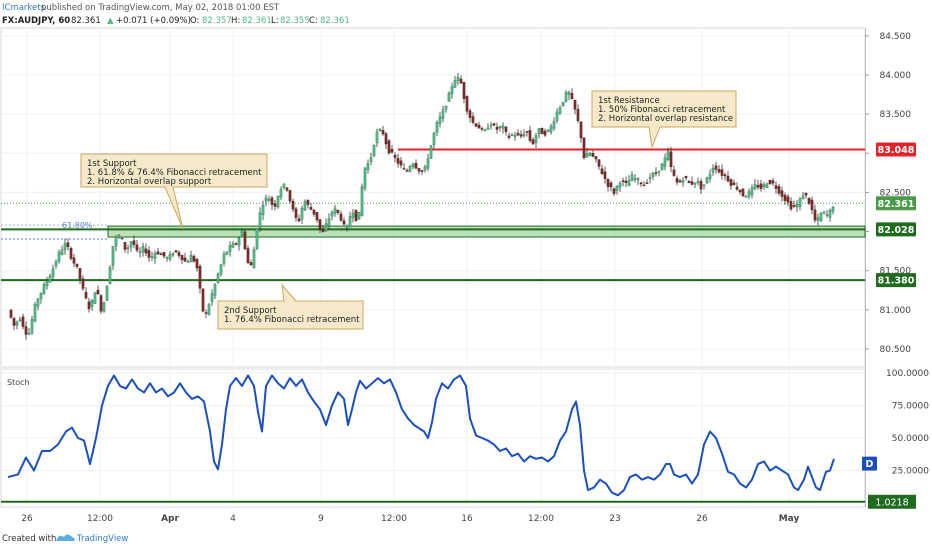 This screenshot has height=550, width=932. Describe the element at coordinates (153, 21) in the screenshot. I see `price-change: +0.071 (+0.09%)` at that location.